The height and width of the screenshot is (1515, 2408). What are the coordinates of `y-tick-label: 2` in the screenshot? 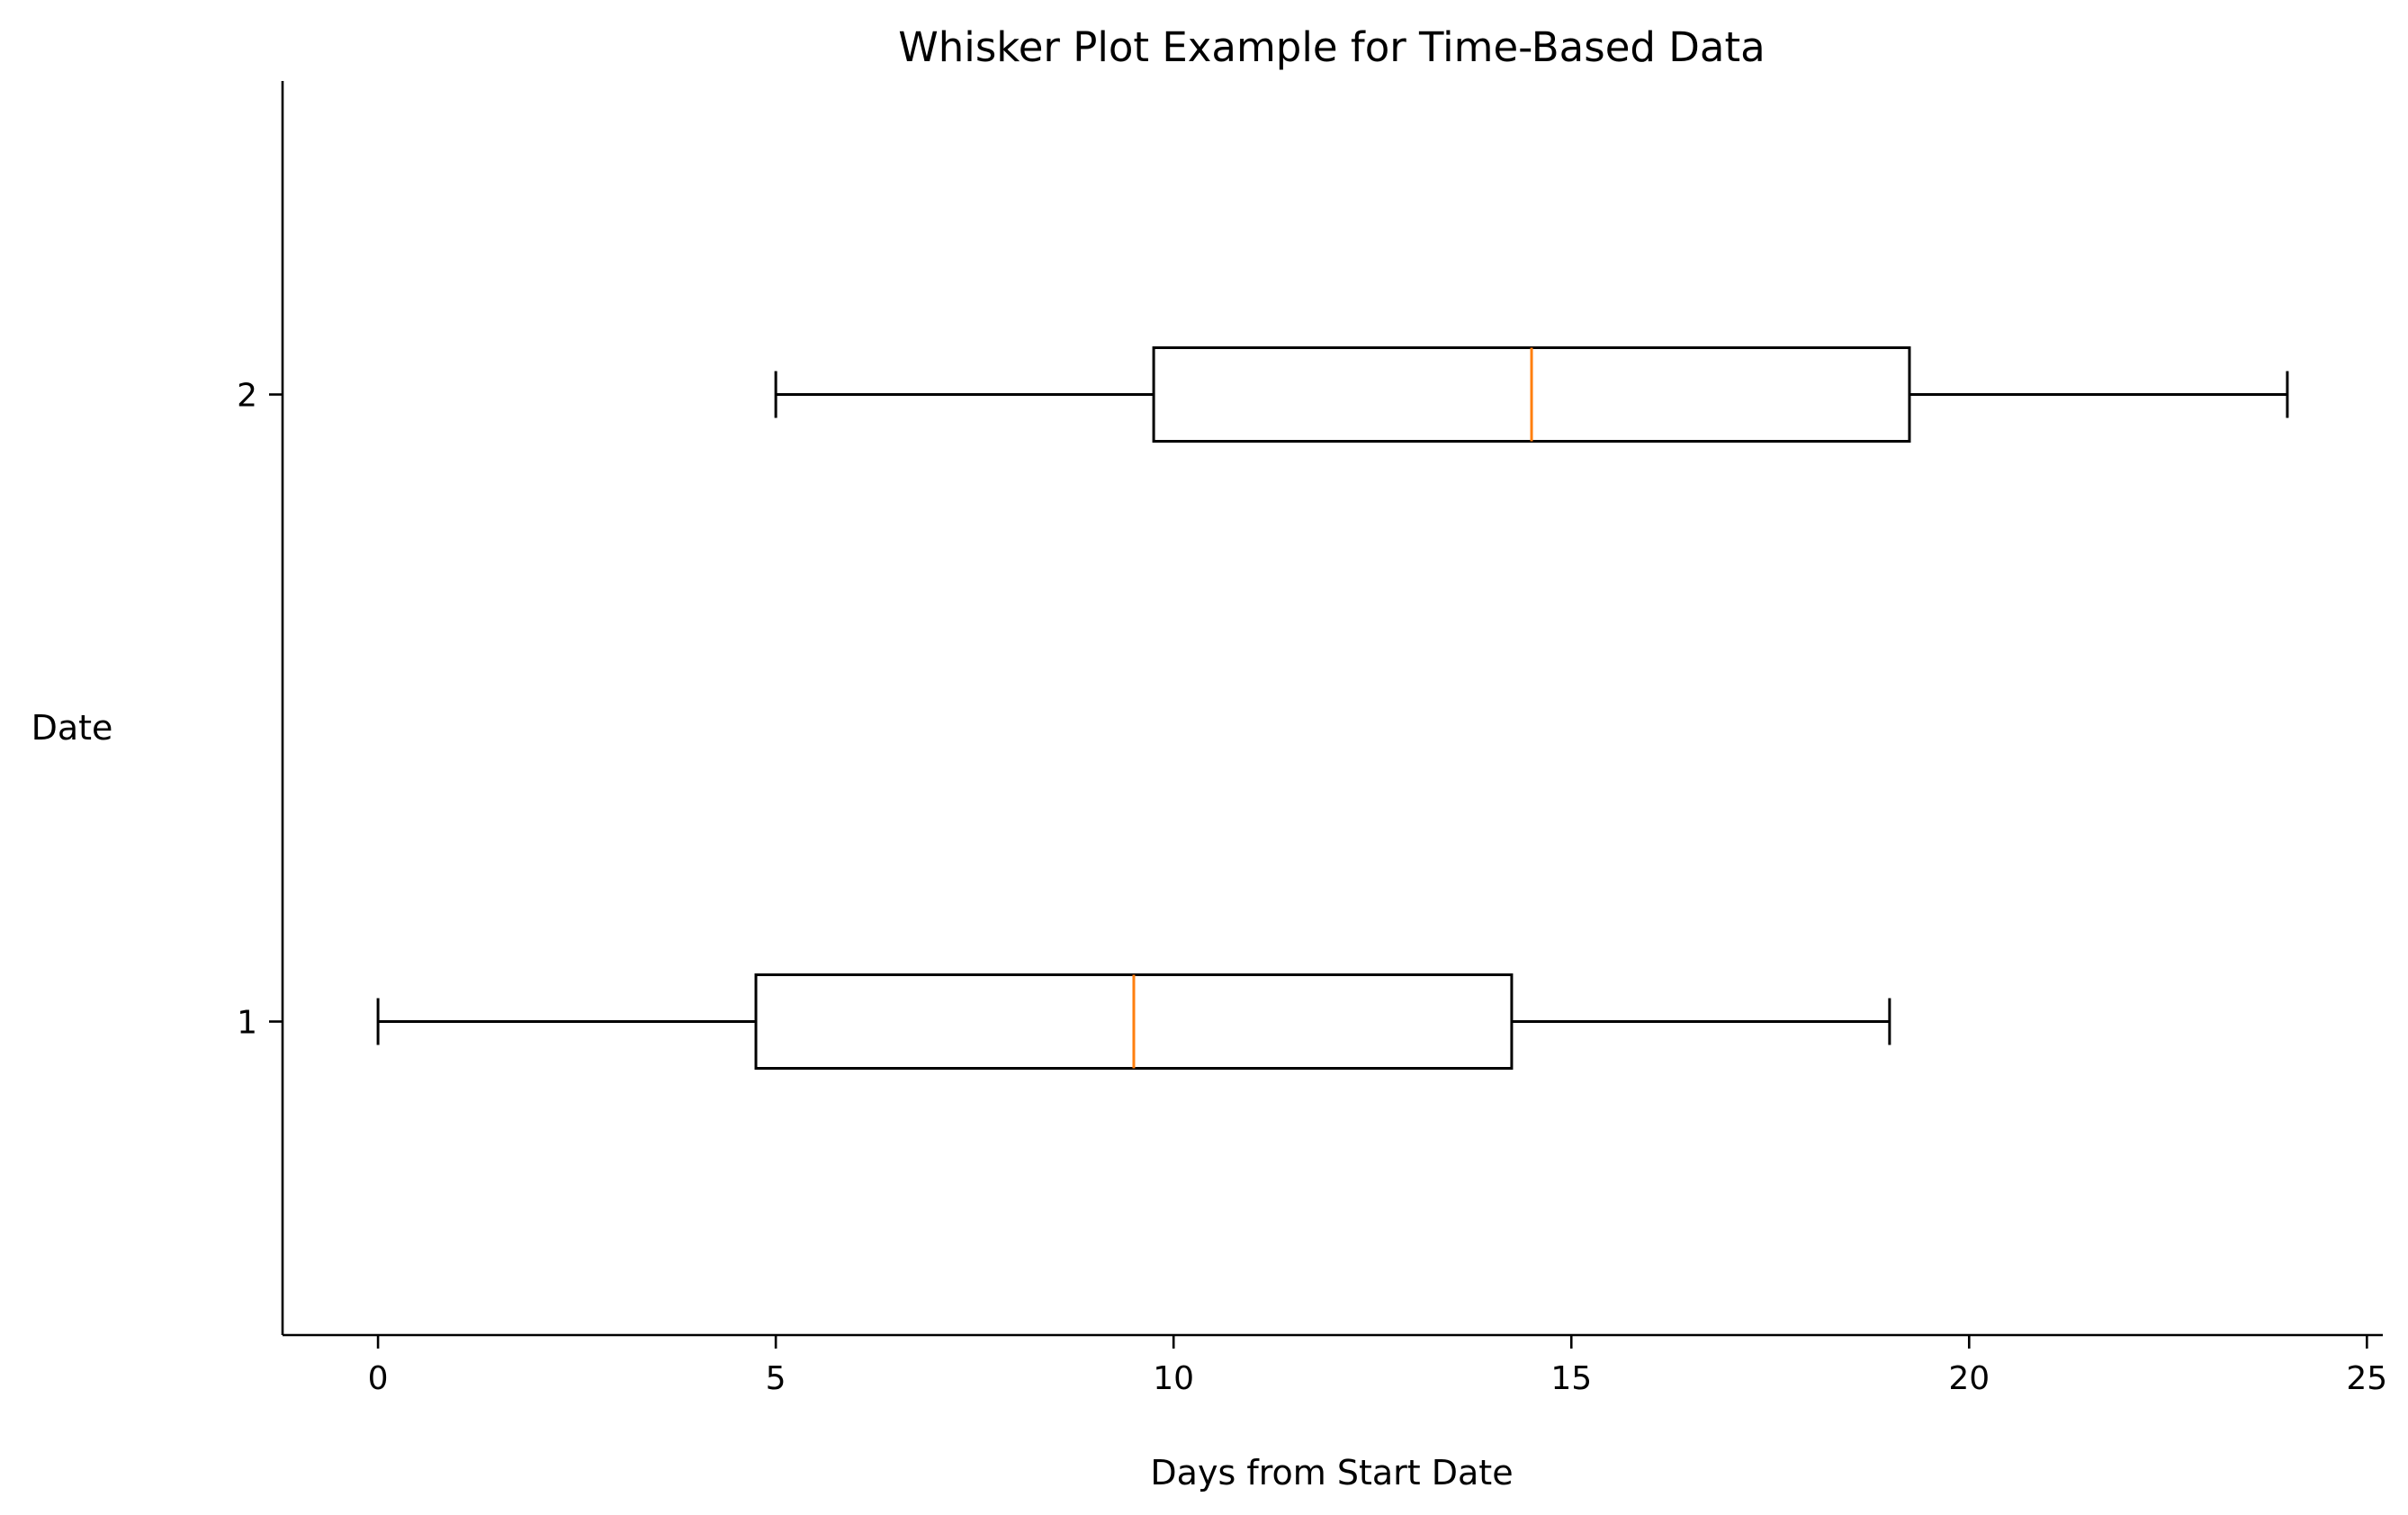 It's located at (247, 396).